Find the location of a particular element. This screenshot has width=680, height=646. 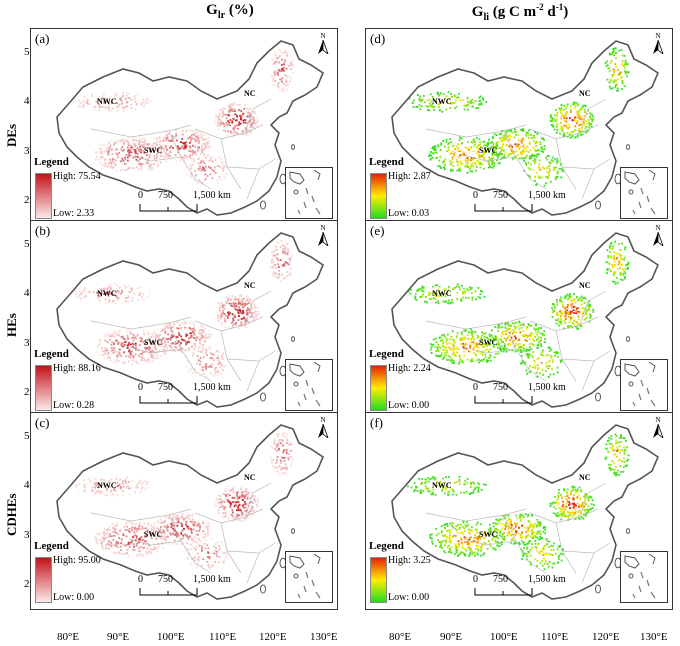

row-label-hes: HEs is located at coordinates (11, 325).